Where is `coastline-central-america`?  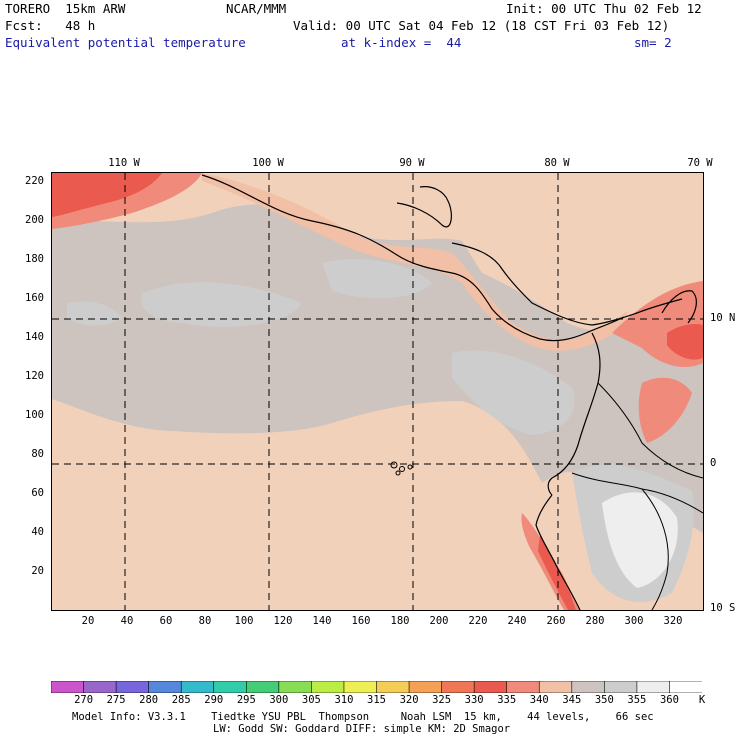
coastline-central-america is located at coordinates (413, 258).